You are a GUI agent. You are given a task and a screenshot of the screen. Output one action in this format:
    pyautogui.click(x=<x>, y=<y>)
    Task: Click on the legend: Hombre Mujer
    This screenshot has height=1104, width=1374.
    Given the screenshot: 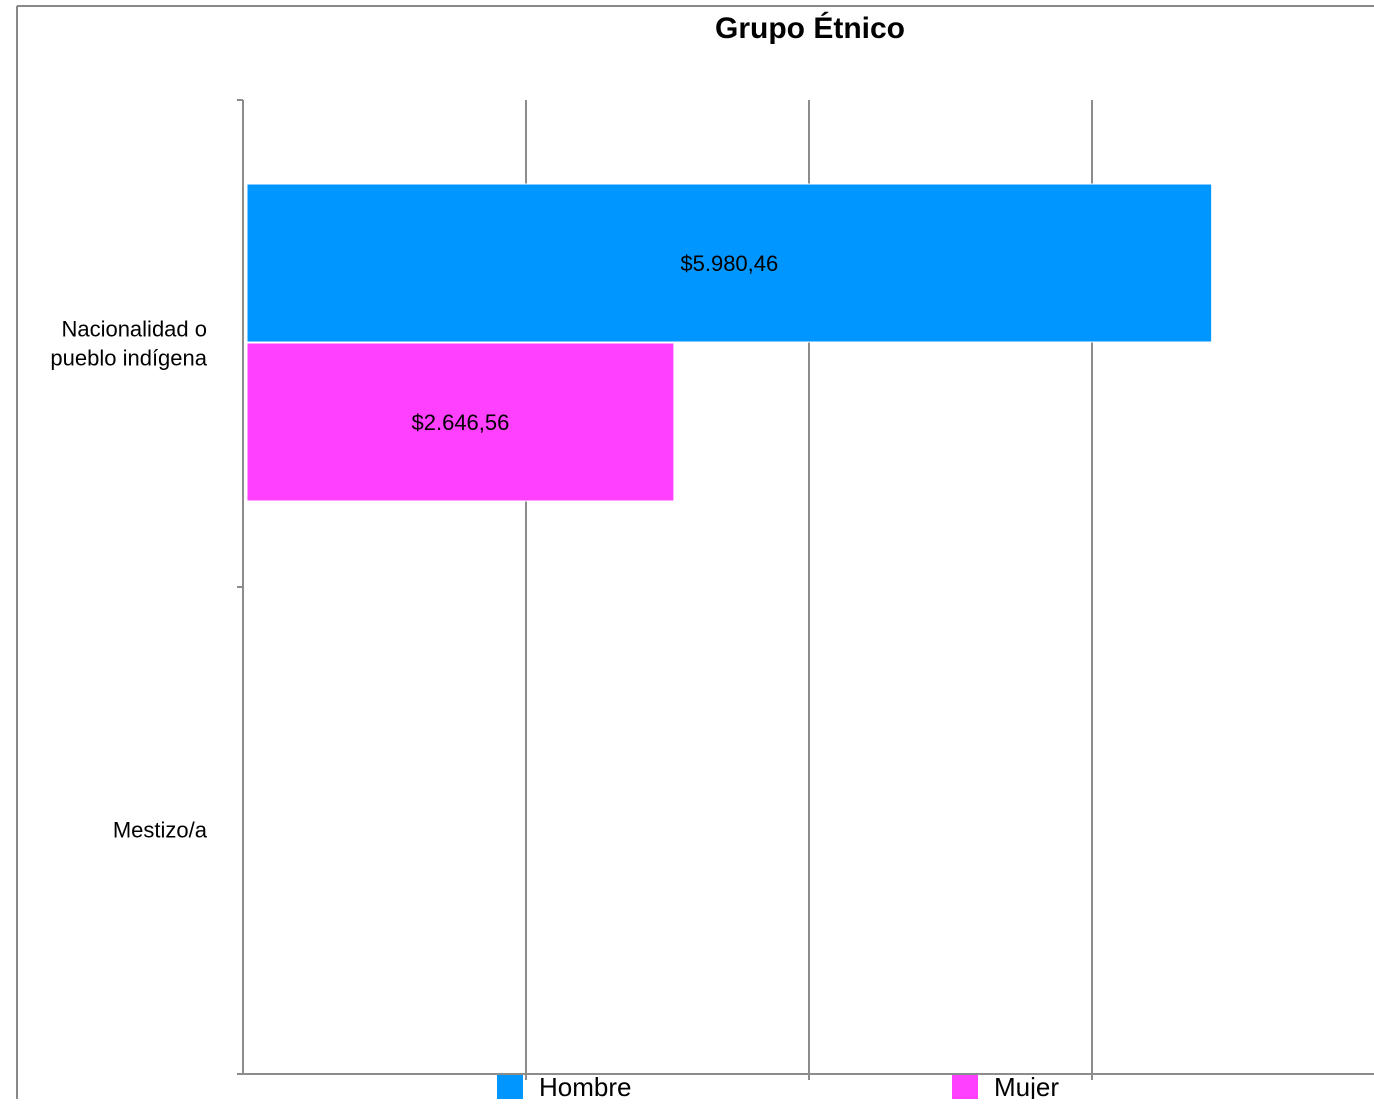 What is the action you would take?
    pyautogui.click(x=778, y=1087)
    